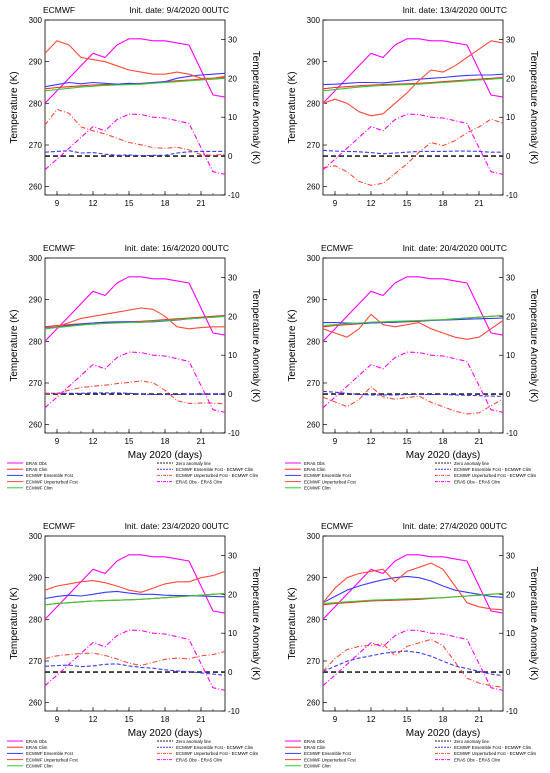  What do you see at coordinates (495, 753) in the screenshot?
I see `legend-label: ECMWF Unperturbed Fcst - ECMWF Clim` at bounding box center [495, 753].